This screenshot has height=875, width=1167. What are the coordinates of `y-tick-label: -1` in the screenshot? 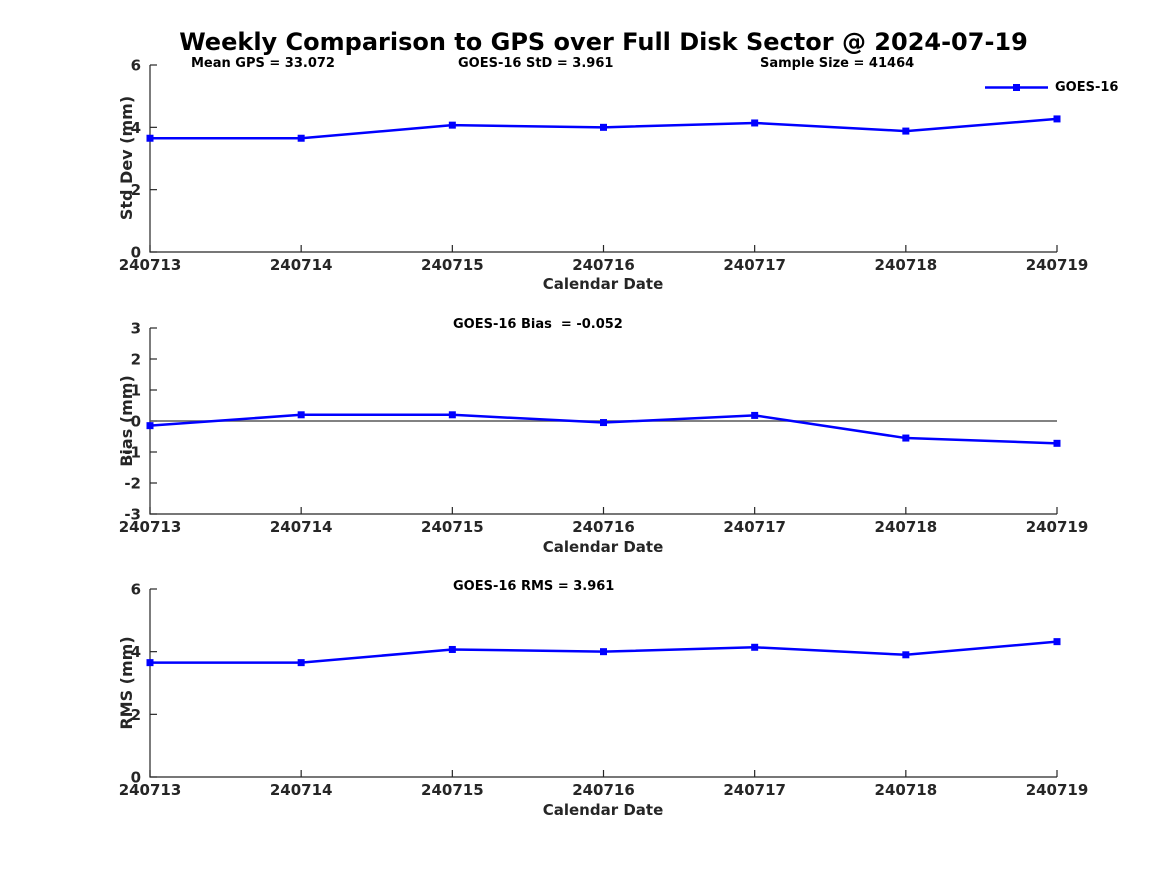 It's located at (132, 453).